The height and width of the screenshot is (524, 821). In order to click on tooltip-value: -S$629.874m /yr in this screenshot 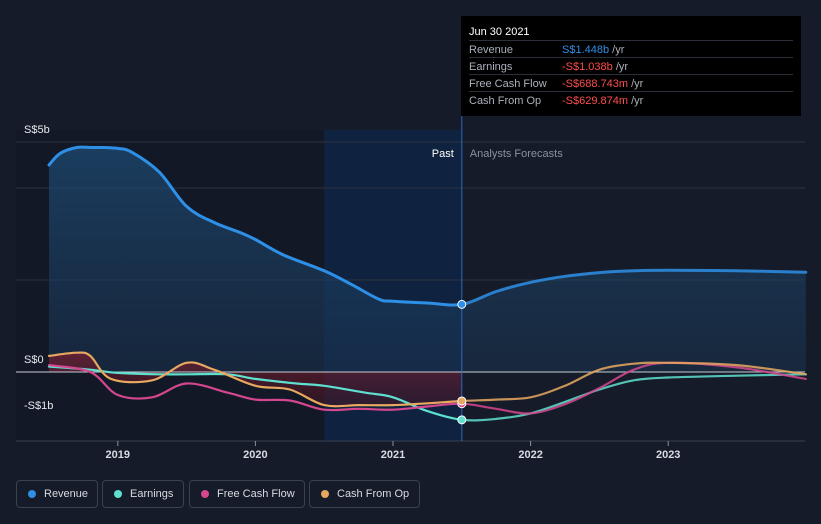, I will do `click(603, 101)`.